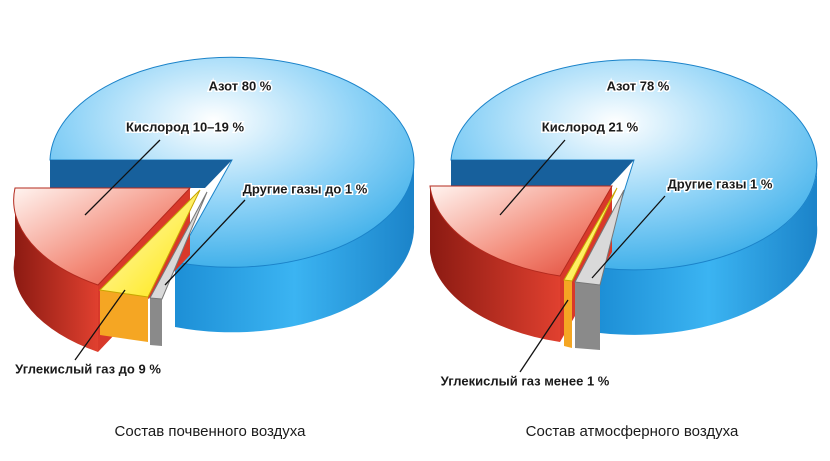  Describe the element at coordinates (211, 431) in the screenshot. I see `caption: Состав почвенного воздуха` at that location.